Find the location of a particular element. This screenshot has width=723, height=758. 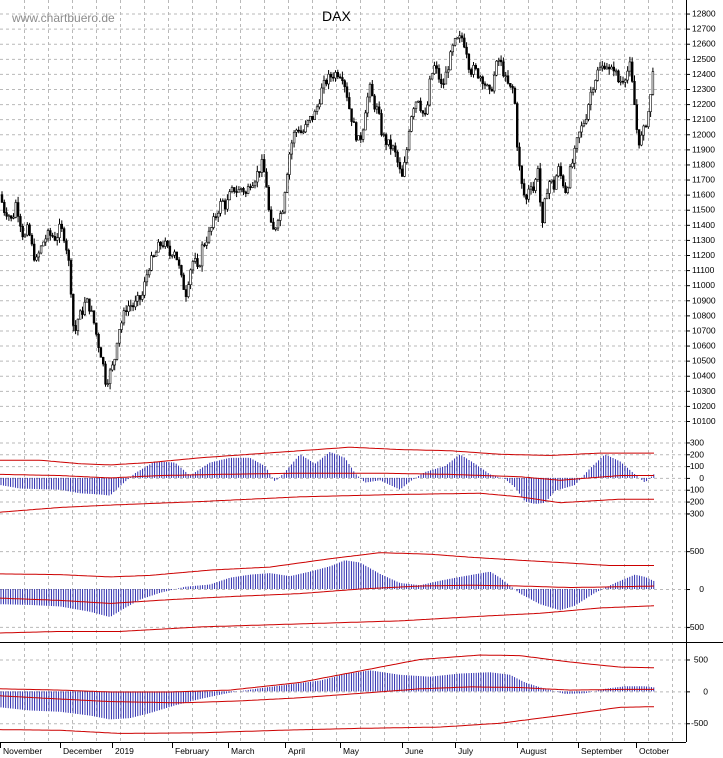

indicator1-lower-band is located at coordinates (327, 502).